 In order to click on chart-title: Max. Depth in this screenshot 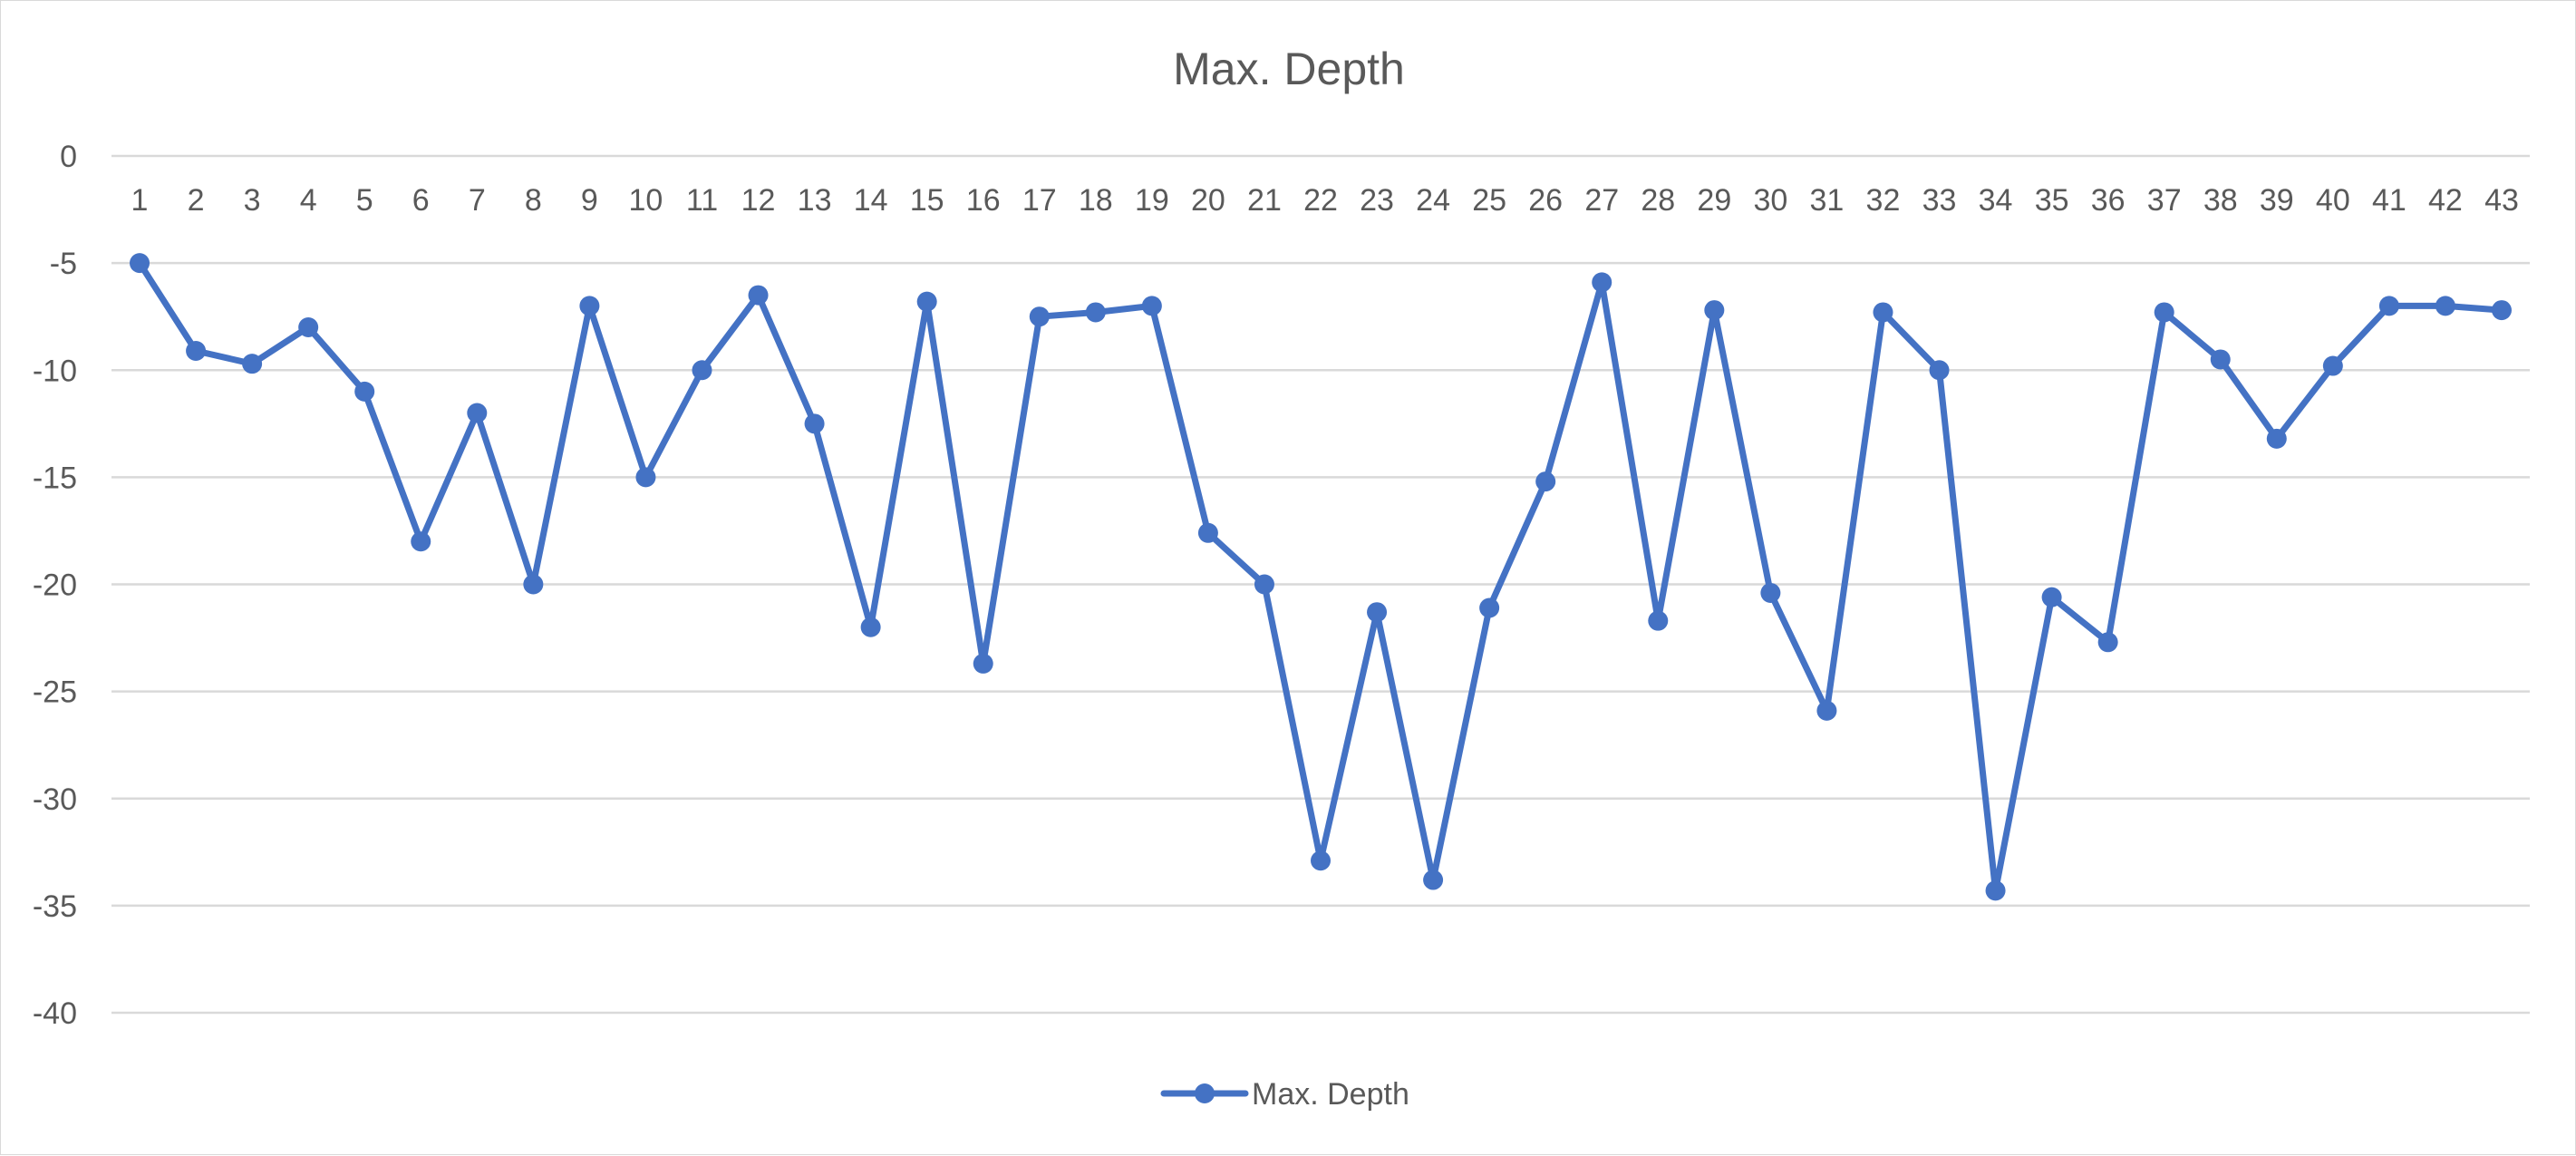, I will do `click(1289, 69)`.